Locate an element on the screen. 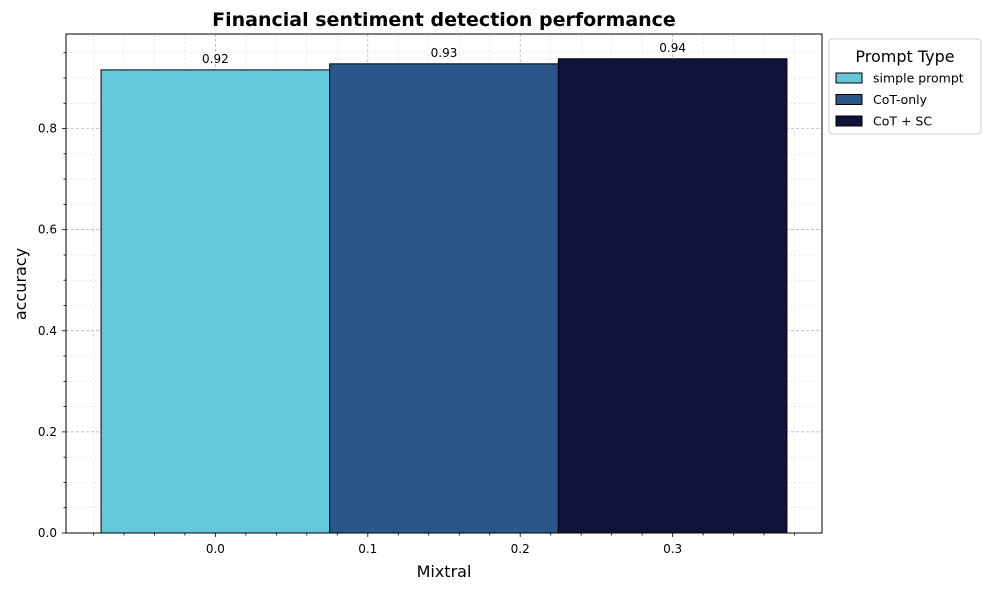 The height and width of the screenshot is (590, 989). legend-label: CoT-only is located at coordinates (900, 99).